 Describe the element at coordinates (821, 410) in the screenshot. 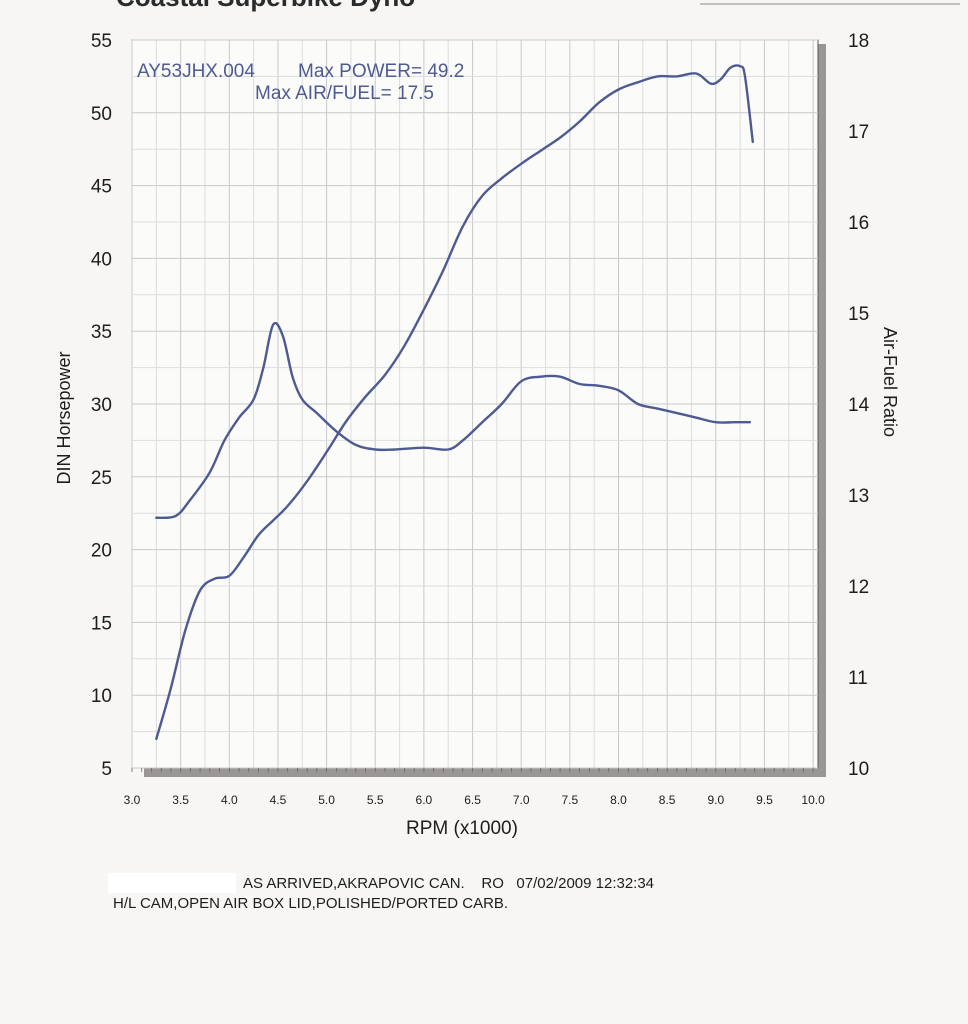

I see `chart-shadow-right` at that location.